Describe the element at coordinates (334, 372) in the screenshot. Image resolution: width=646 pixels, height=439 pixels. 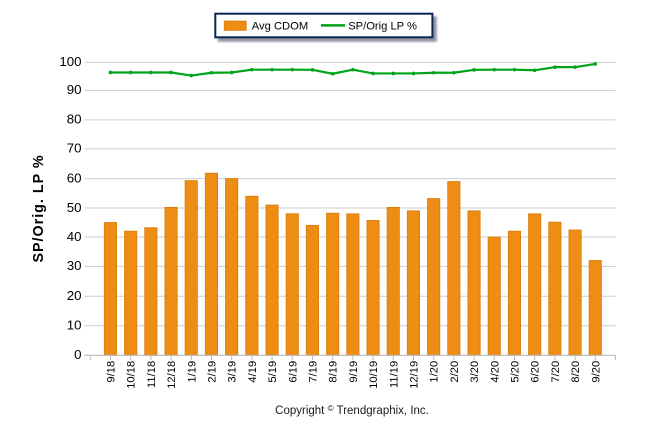
I see `svg-text: 8/19` at that location.